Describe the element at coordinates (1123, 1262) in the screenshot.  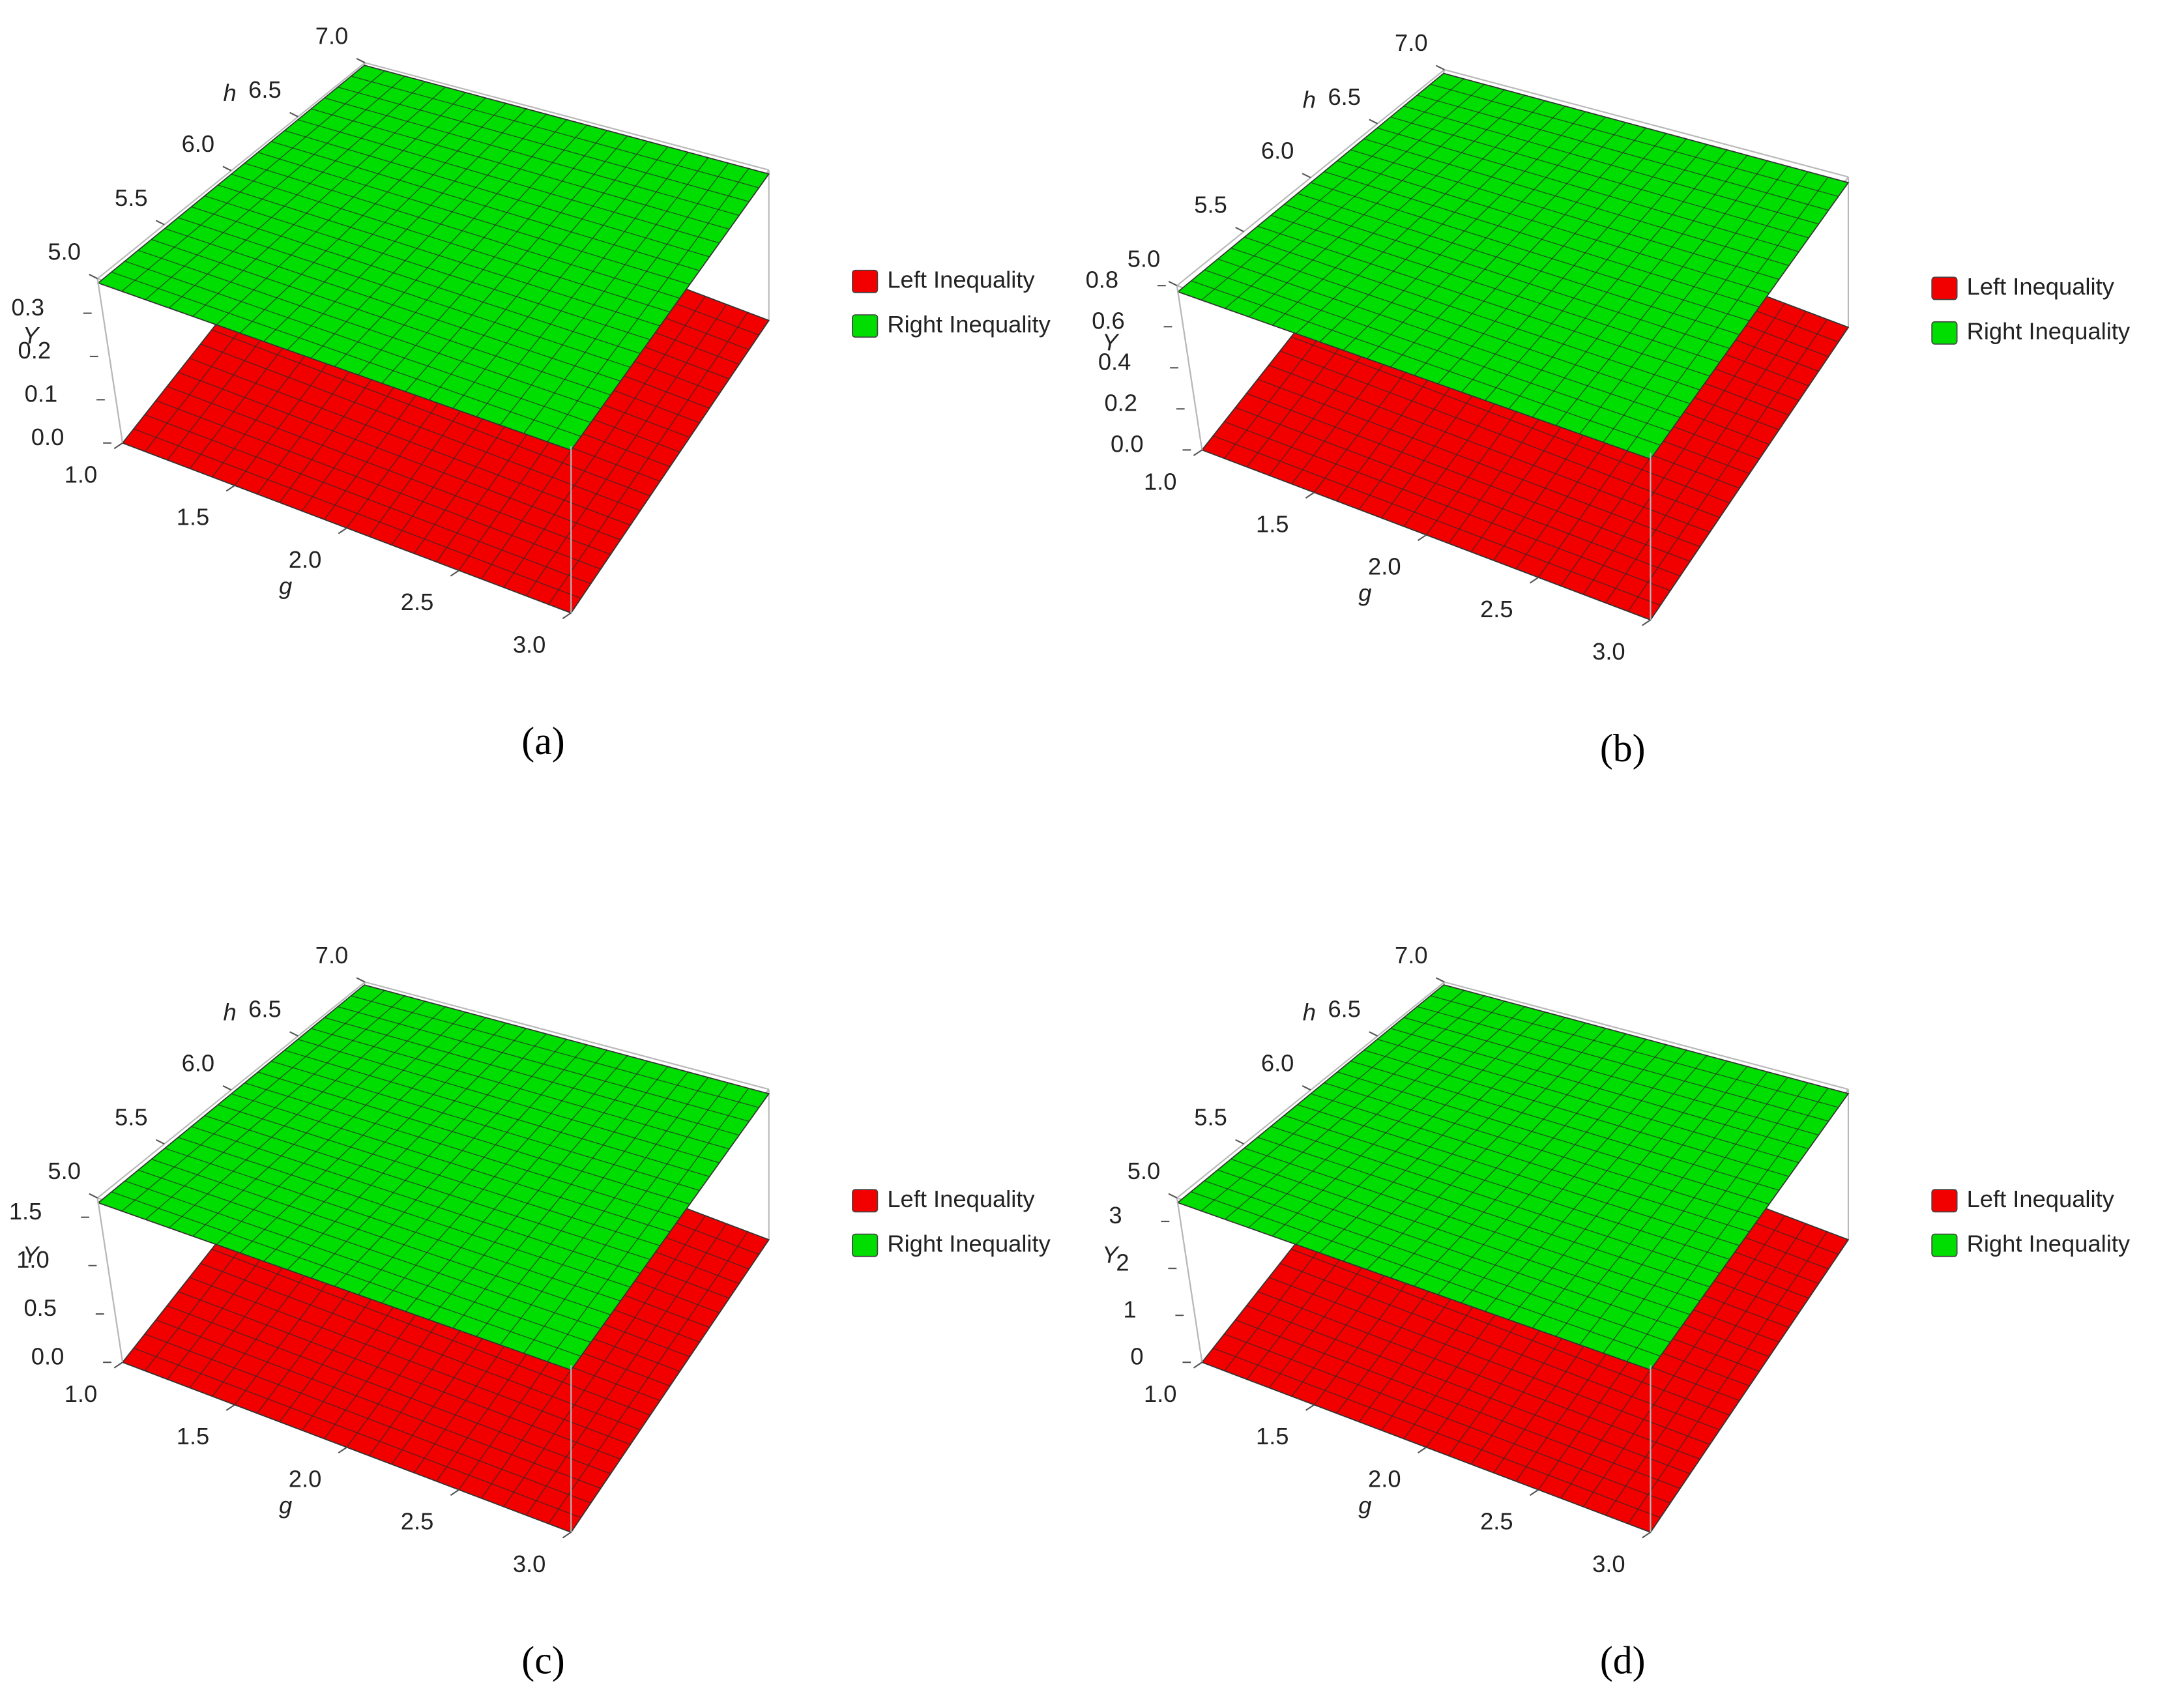
I see `z-tick-label: 2` at that location.